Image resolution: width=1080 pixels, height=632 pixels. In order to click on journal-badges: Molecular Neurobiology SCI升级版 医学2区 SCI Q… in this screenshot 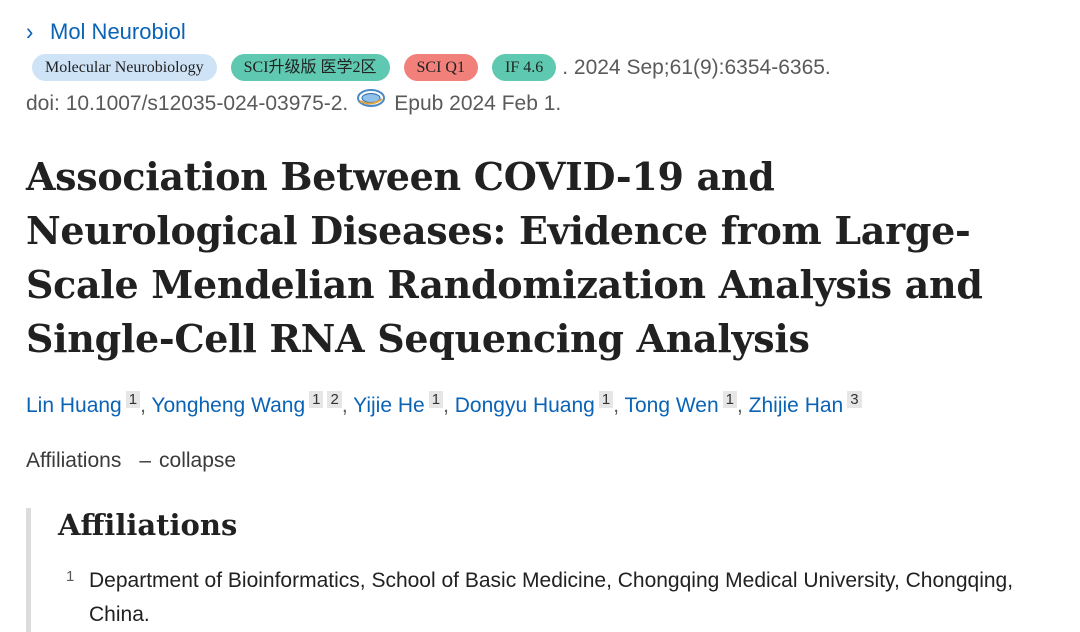, I will do `click(431, 67)`.